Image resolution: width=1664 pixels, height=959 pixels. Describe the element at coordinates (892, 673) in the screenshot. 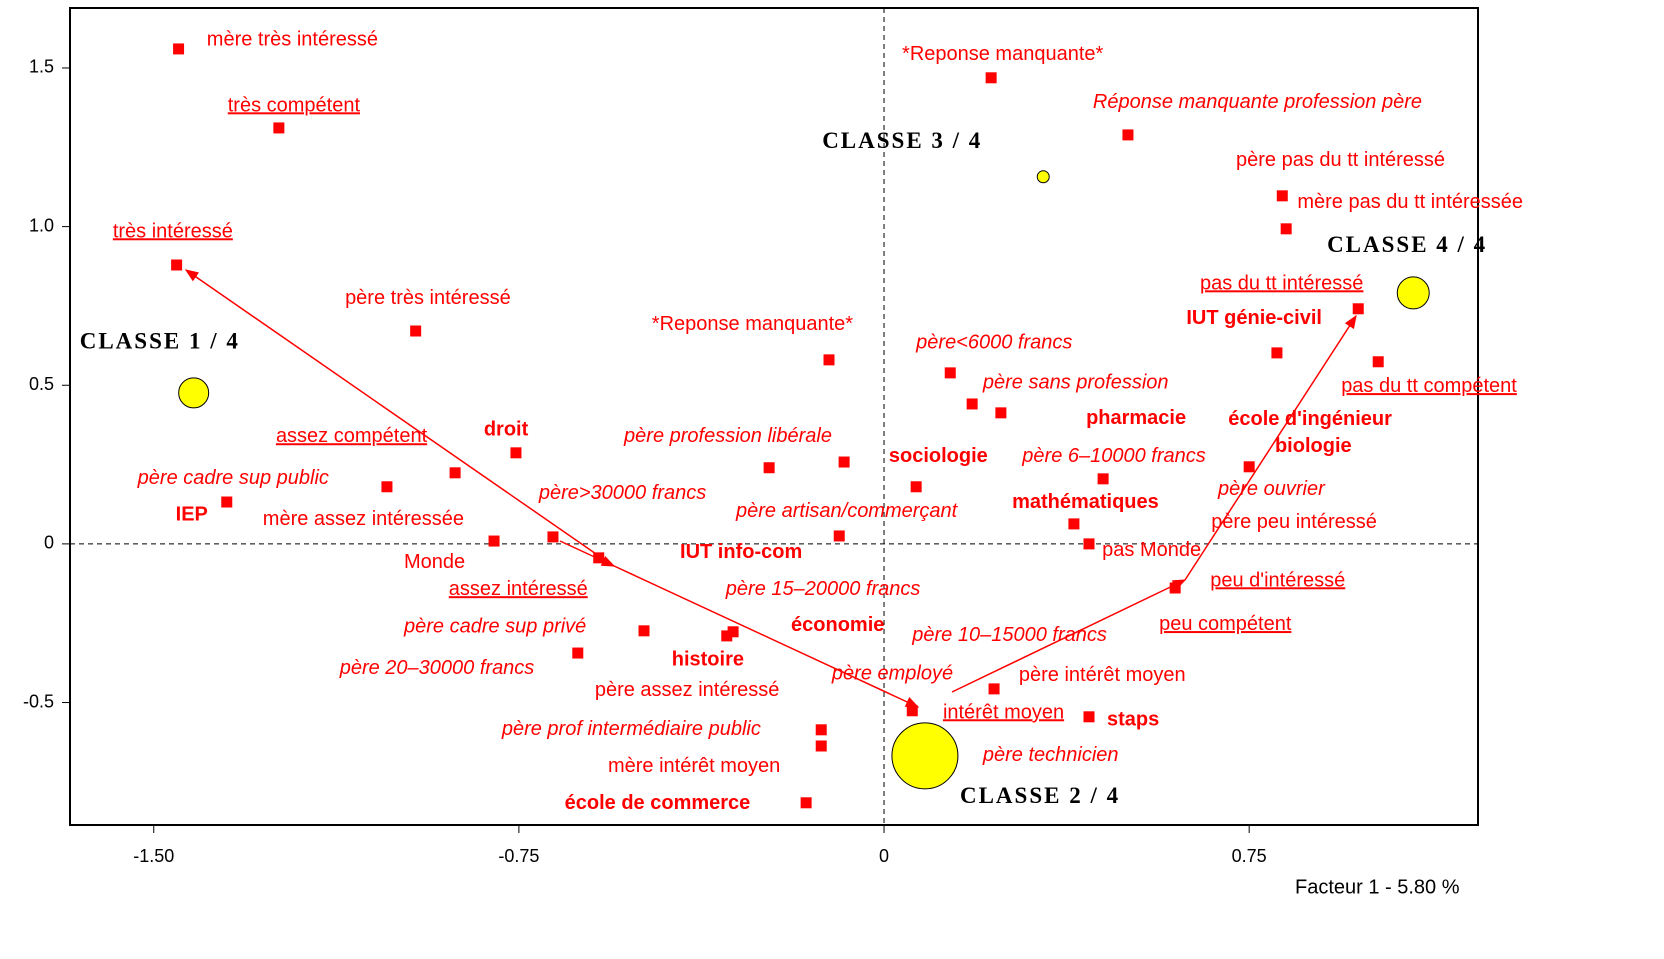

I see `point-label: père employé` at that location.